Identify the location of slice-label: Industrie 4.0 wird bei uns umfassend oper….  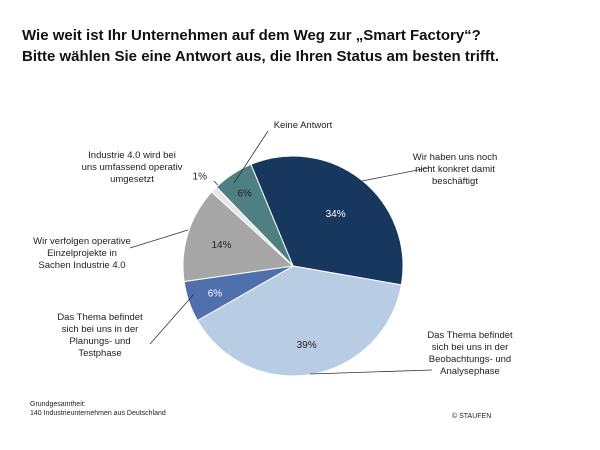
(132, 167).